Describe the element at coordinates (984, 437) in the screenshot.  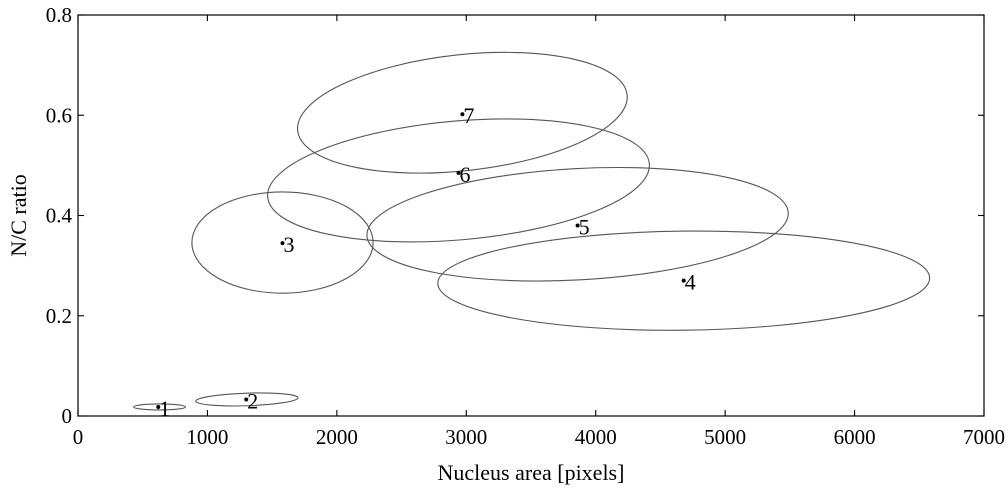
I see `x-tick-label: 7000` at that location.